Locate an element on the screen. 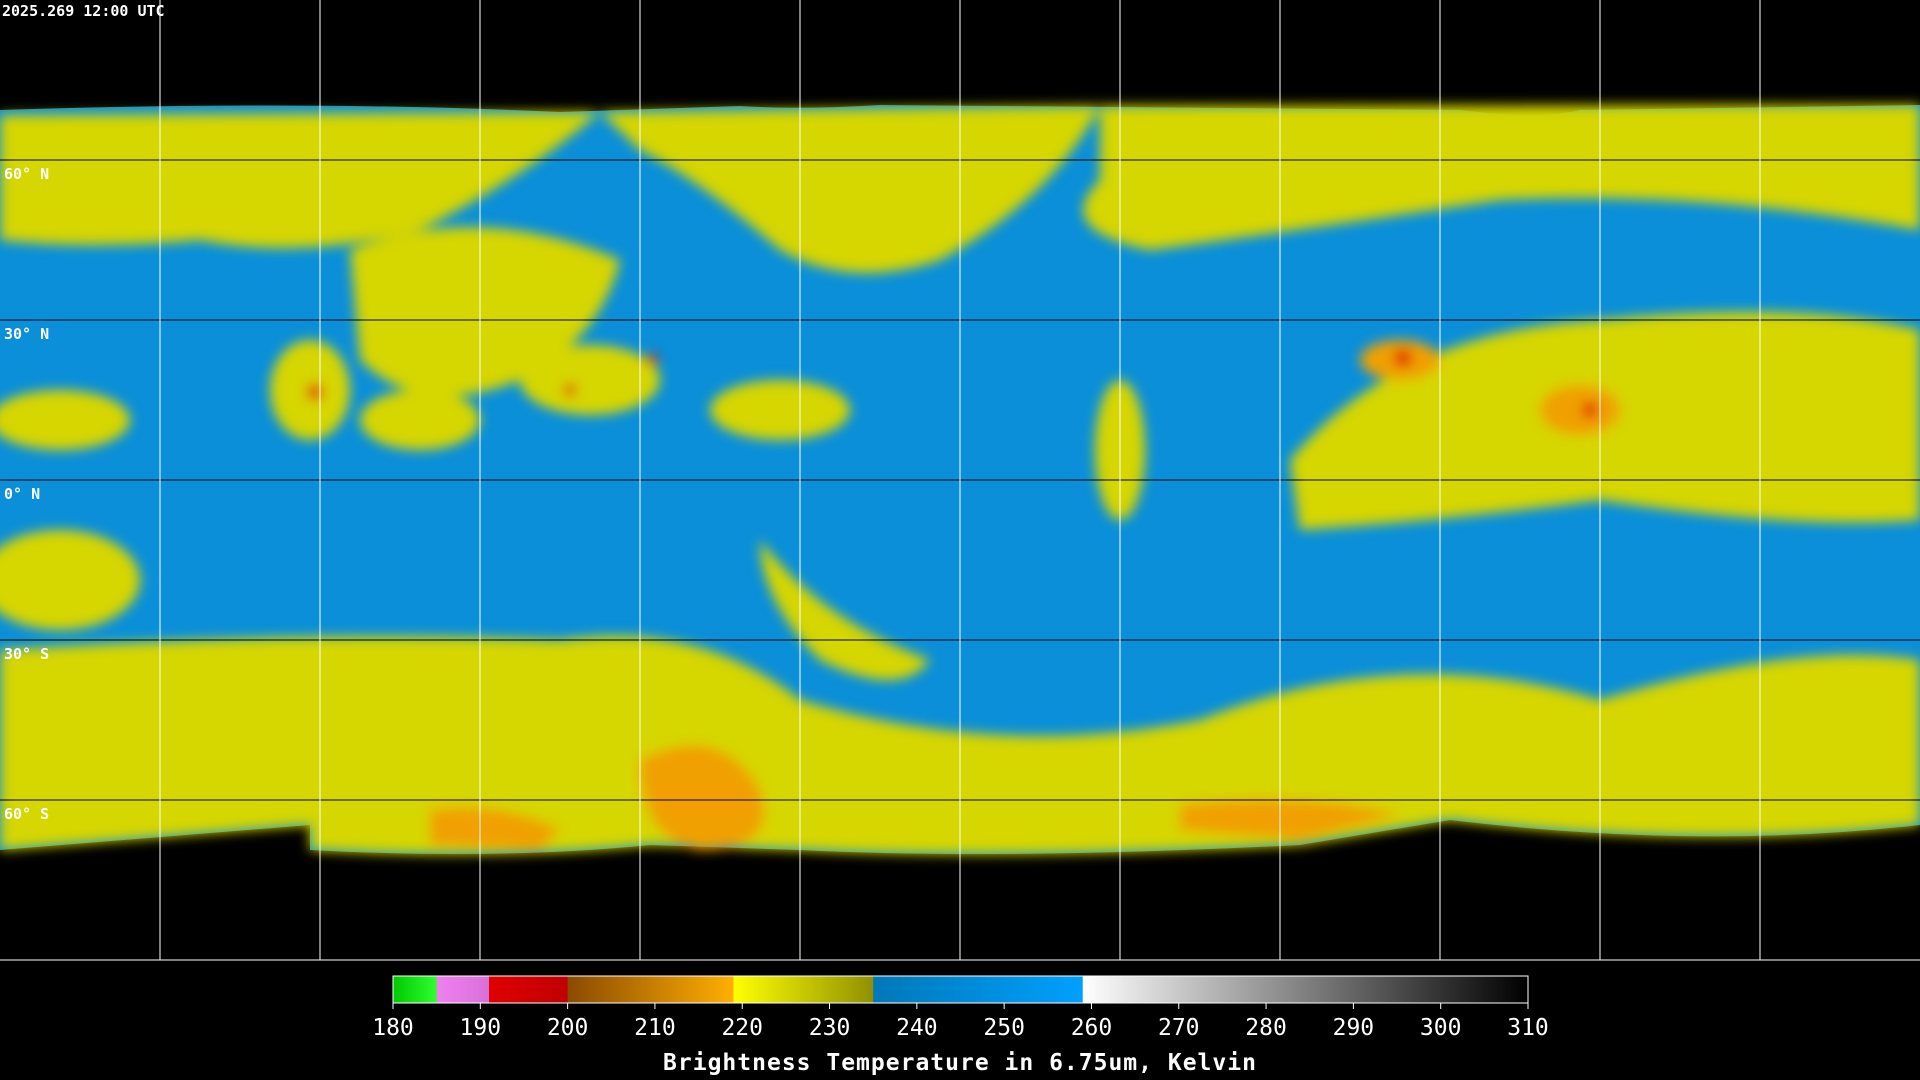 The height and width of the screenshot is (1080, 1920). colorbar-tick-label: 210 is located at coordinates (655, 1028).